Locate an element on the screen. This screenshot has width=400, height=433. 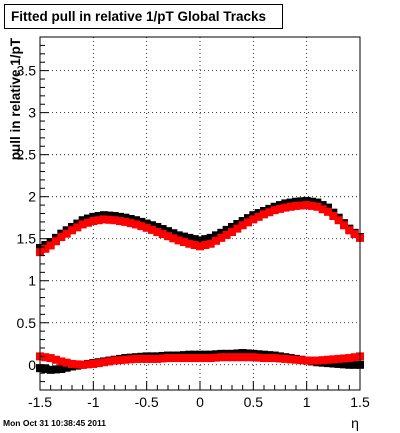
y-tick-label: 1 is located at coordinates (32, 281).